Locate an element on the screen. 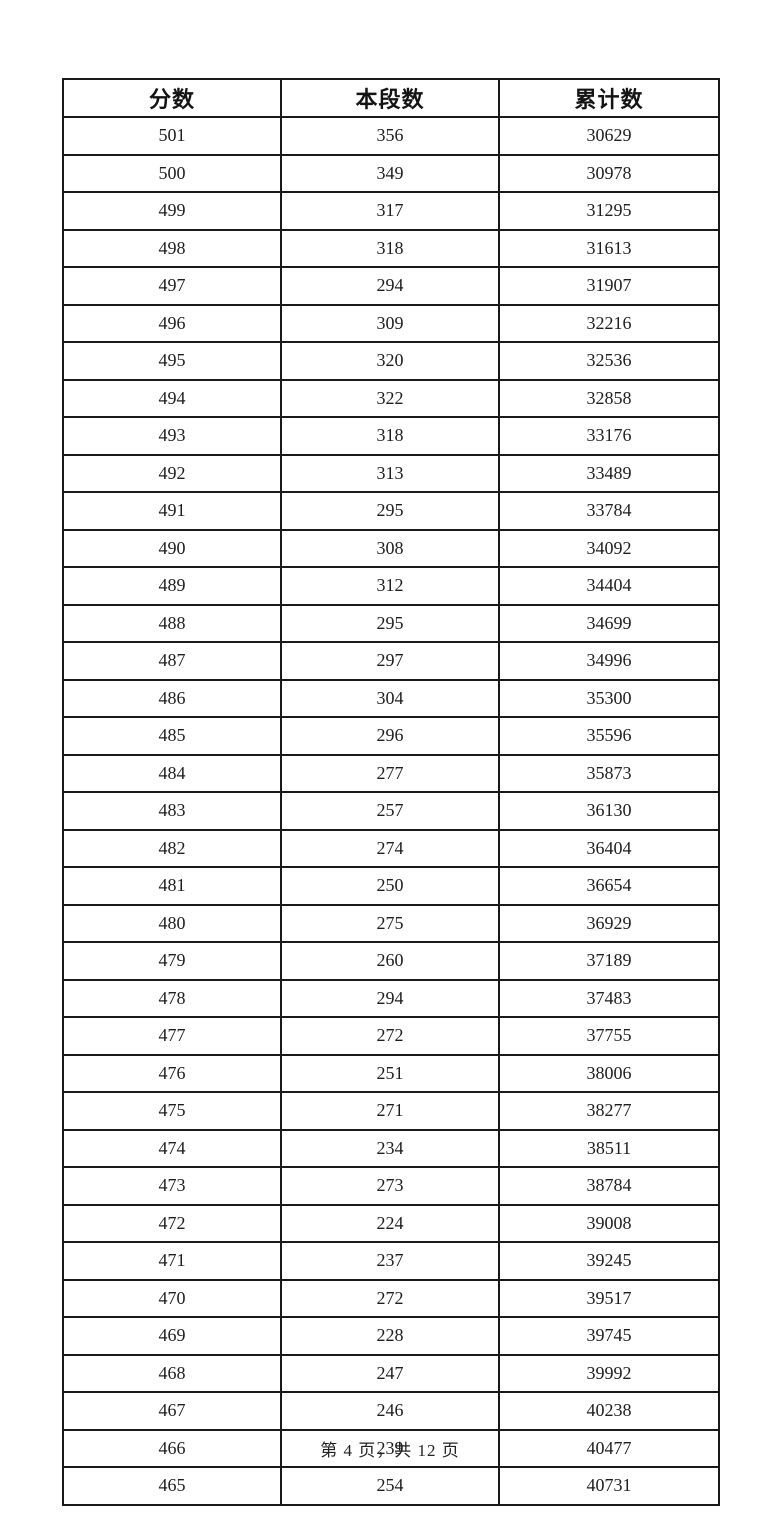 The image size is (780, 1527). cumulative-count-cell: 40731 is located at coordinates (609, 1486).